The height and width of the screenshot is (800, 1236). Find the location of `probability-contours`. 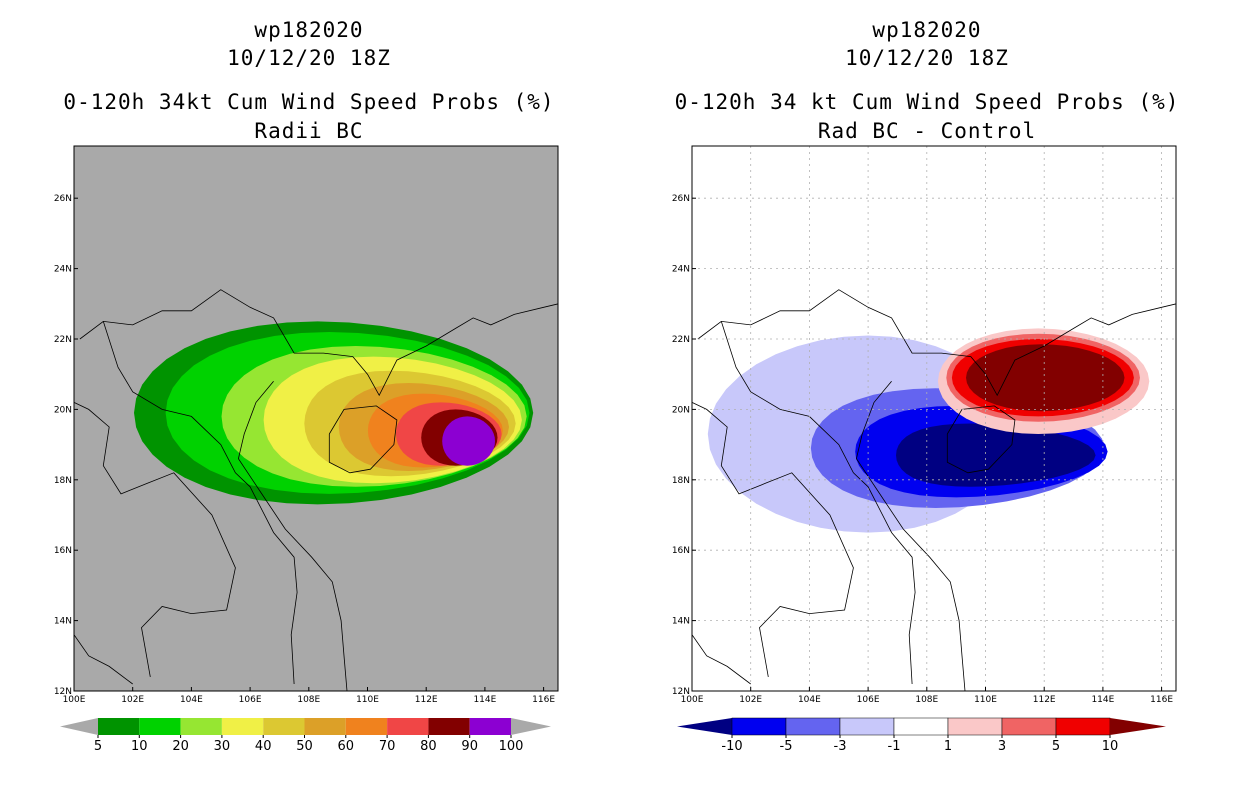

probability-contours is located at coordinates (334, 413).